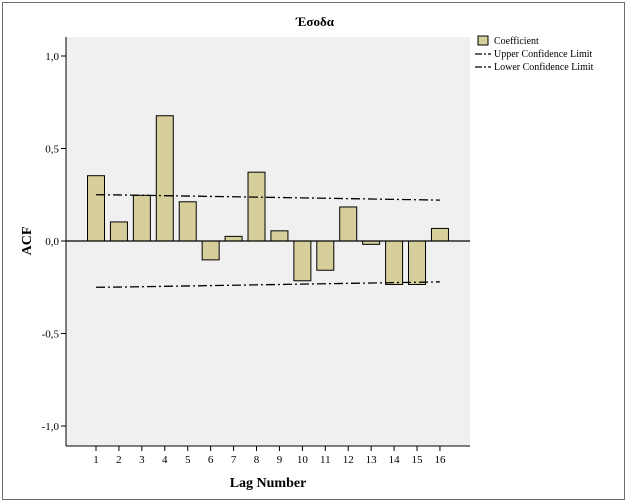  What do you see at coordinates (257, 460) in the screenshot?
I see `x-tick-label: 8` at bounding box center [257, 460].